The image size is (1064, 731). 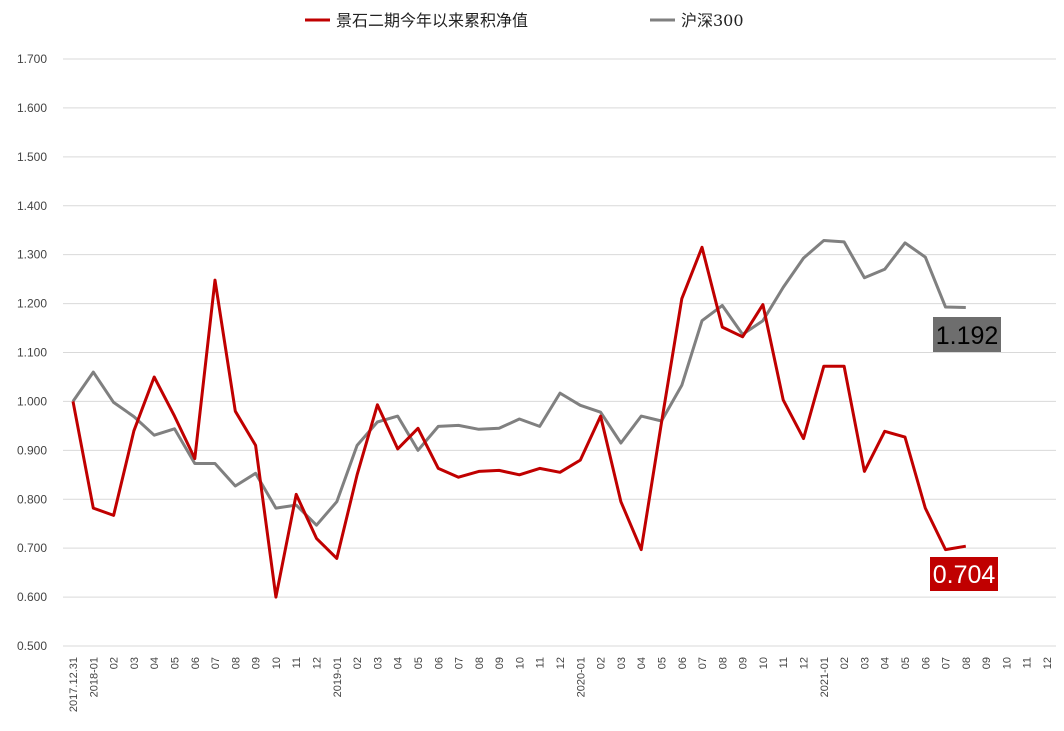 What do you see at coordinates (32, 450) in the screenshot?
I see `y-tick-label: 0.900` at bounding box center [32, 450].